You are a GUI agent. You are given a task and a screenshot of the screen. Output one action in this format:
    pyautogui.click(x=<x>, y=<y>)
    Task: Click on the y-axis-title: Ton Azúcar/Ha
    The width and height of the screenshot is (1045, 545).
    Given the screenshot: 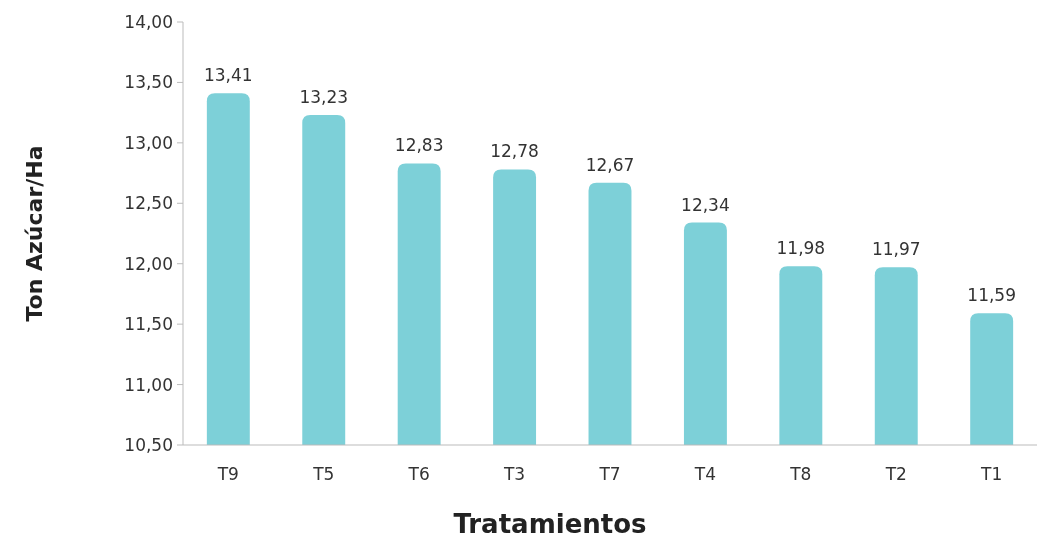 What is the action you would take?
    pyautogui.click(x=34, y=233)
    